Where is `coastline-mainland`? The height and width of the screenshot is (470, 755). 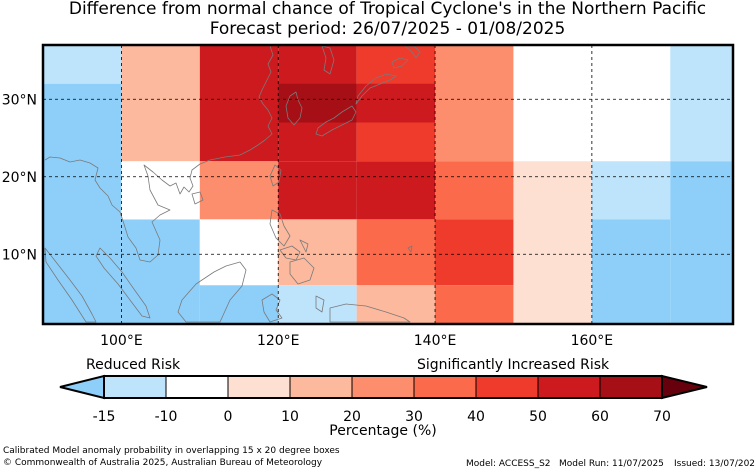
coastline-mainland is located at coordinates (159, 154).